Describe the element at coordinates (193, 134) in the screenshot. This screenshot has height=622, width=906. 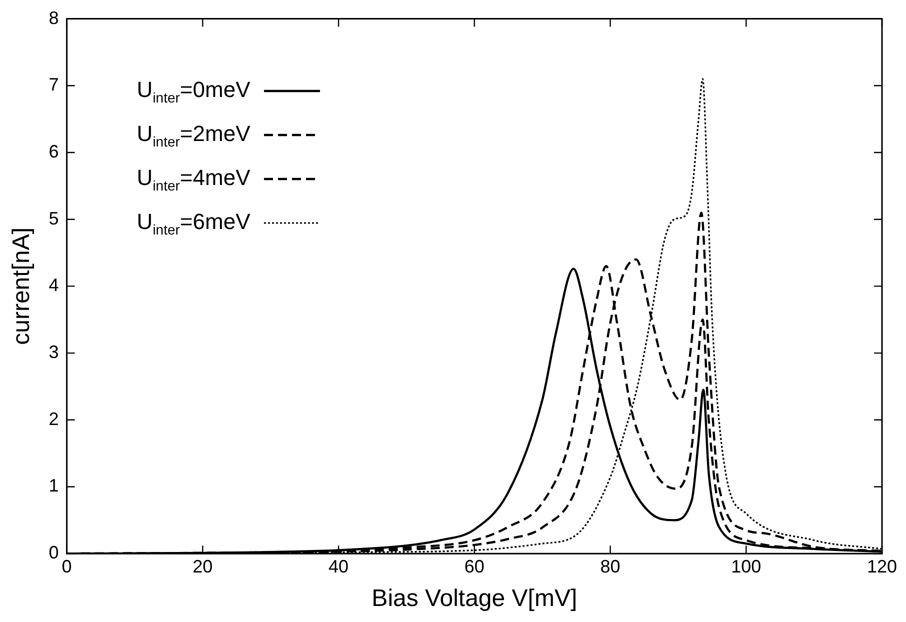
I see `legend-label: U$_{inter}$=2meV` at that location.